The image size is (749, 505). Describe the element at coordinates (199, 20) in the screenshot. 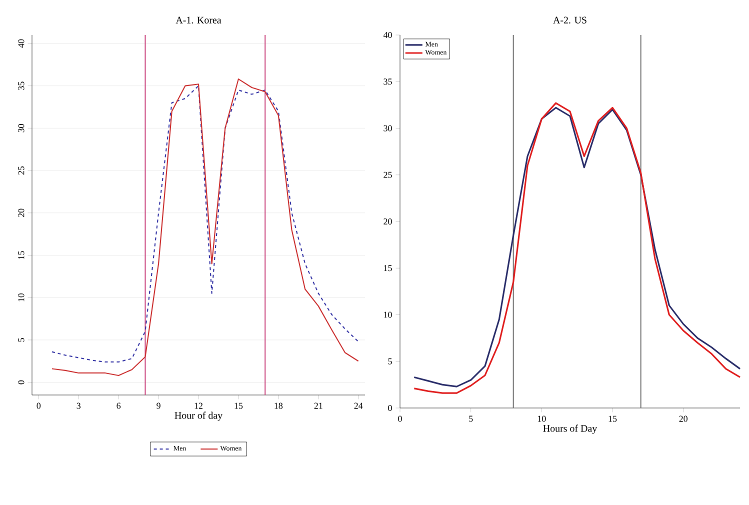

I see `chart-title: A-1. Korea` at that location.